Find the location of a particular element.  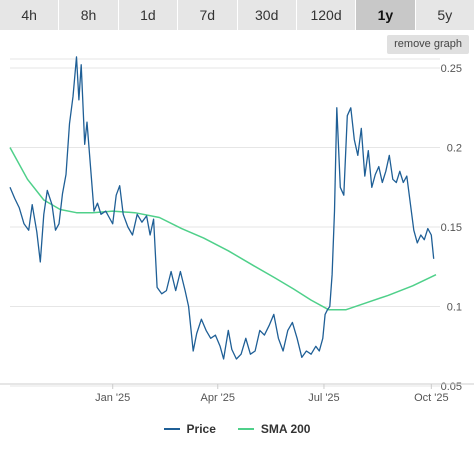

chart-legend: Price SMA 200 is located at coordinates (237, 429).